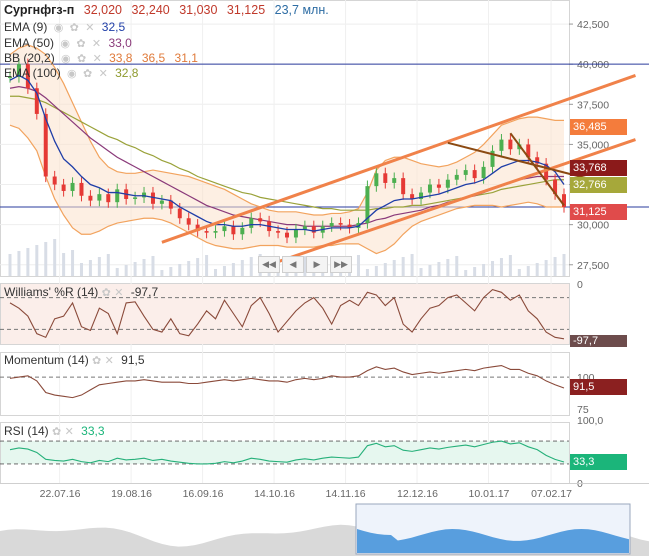 Image resolution: width=649 pixels, height=556 pixels. Describe the element at coordinates (29, 58) in the screenshot. I see `indicator-name: BB (20,2)` at that location.